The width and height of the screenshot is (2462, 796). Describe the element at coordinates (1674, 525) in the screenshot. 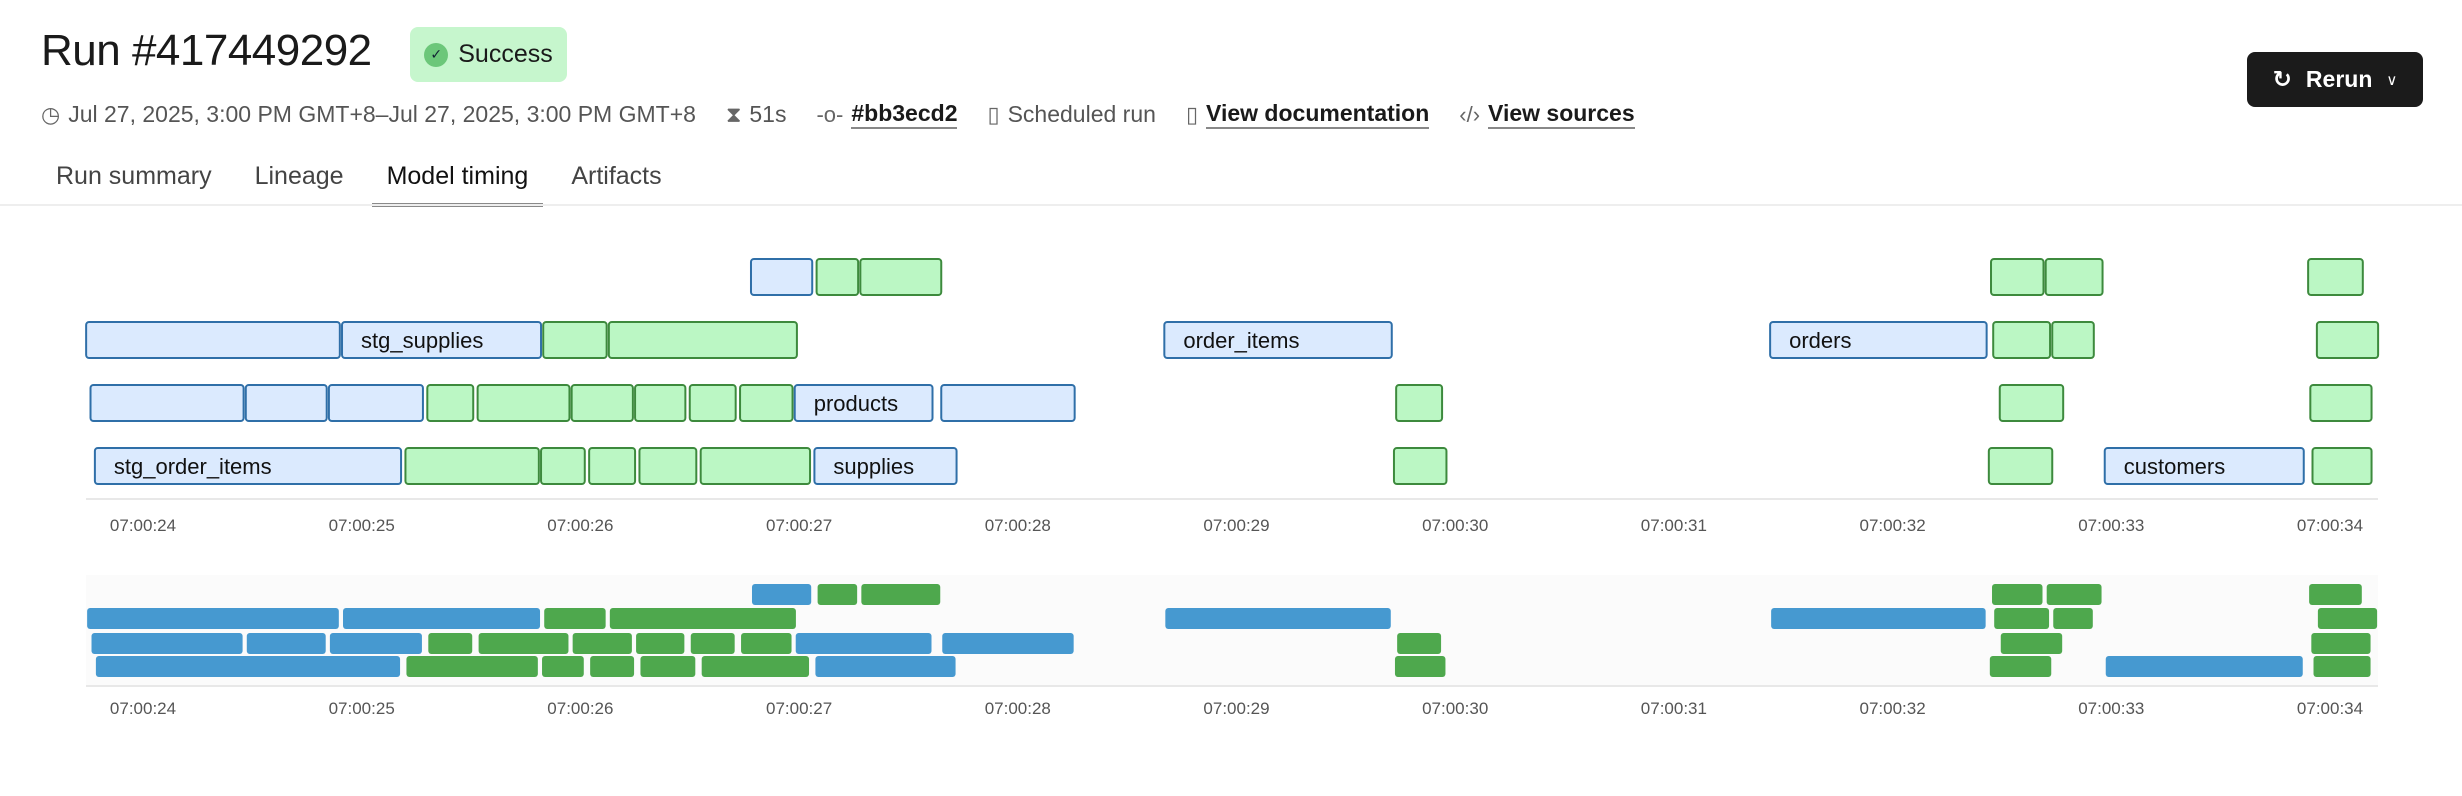

I see `tick-label: 07:00:31` at that location.